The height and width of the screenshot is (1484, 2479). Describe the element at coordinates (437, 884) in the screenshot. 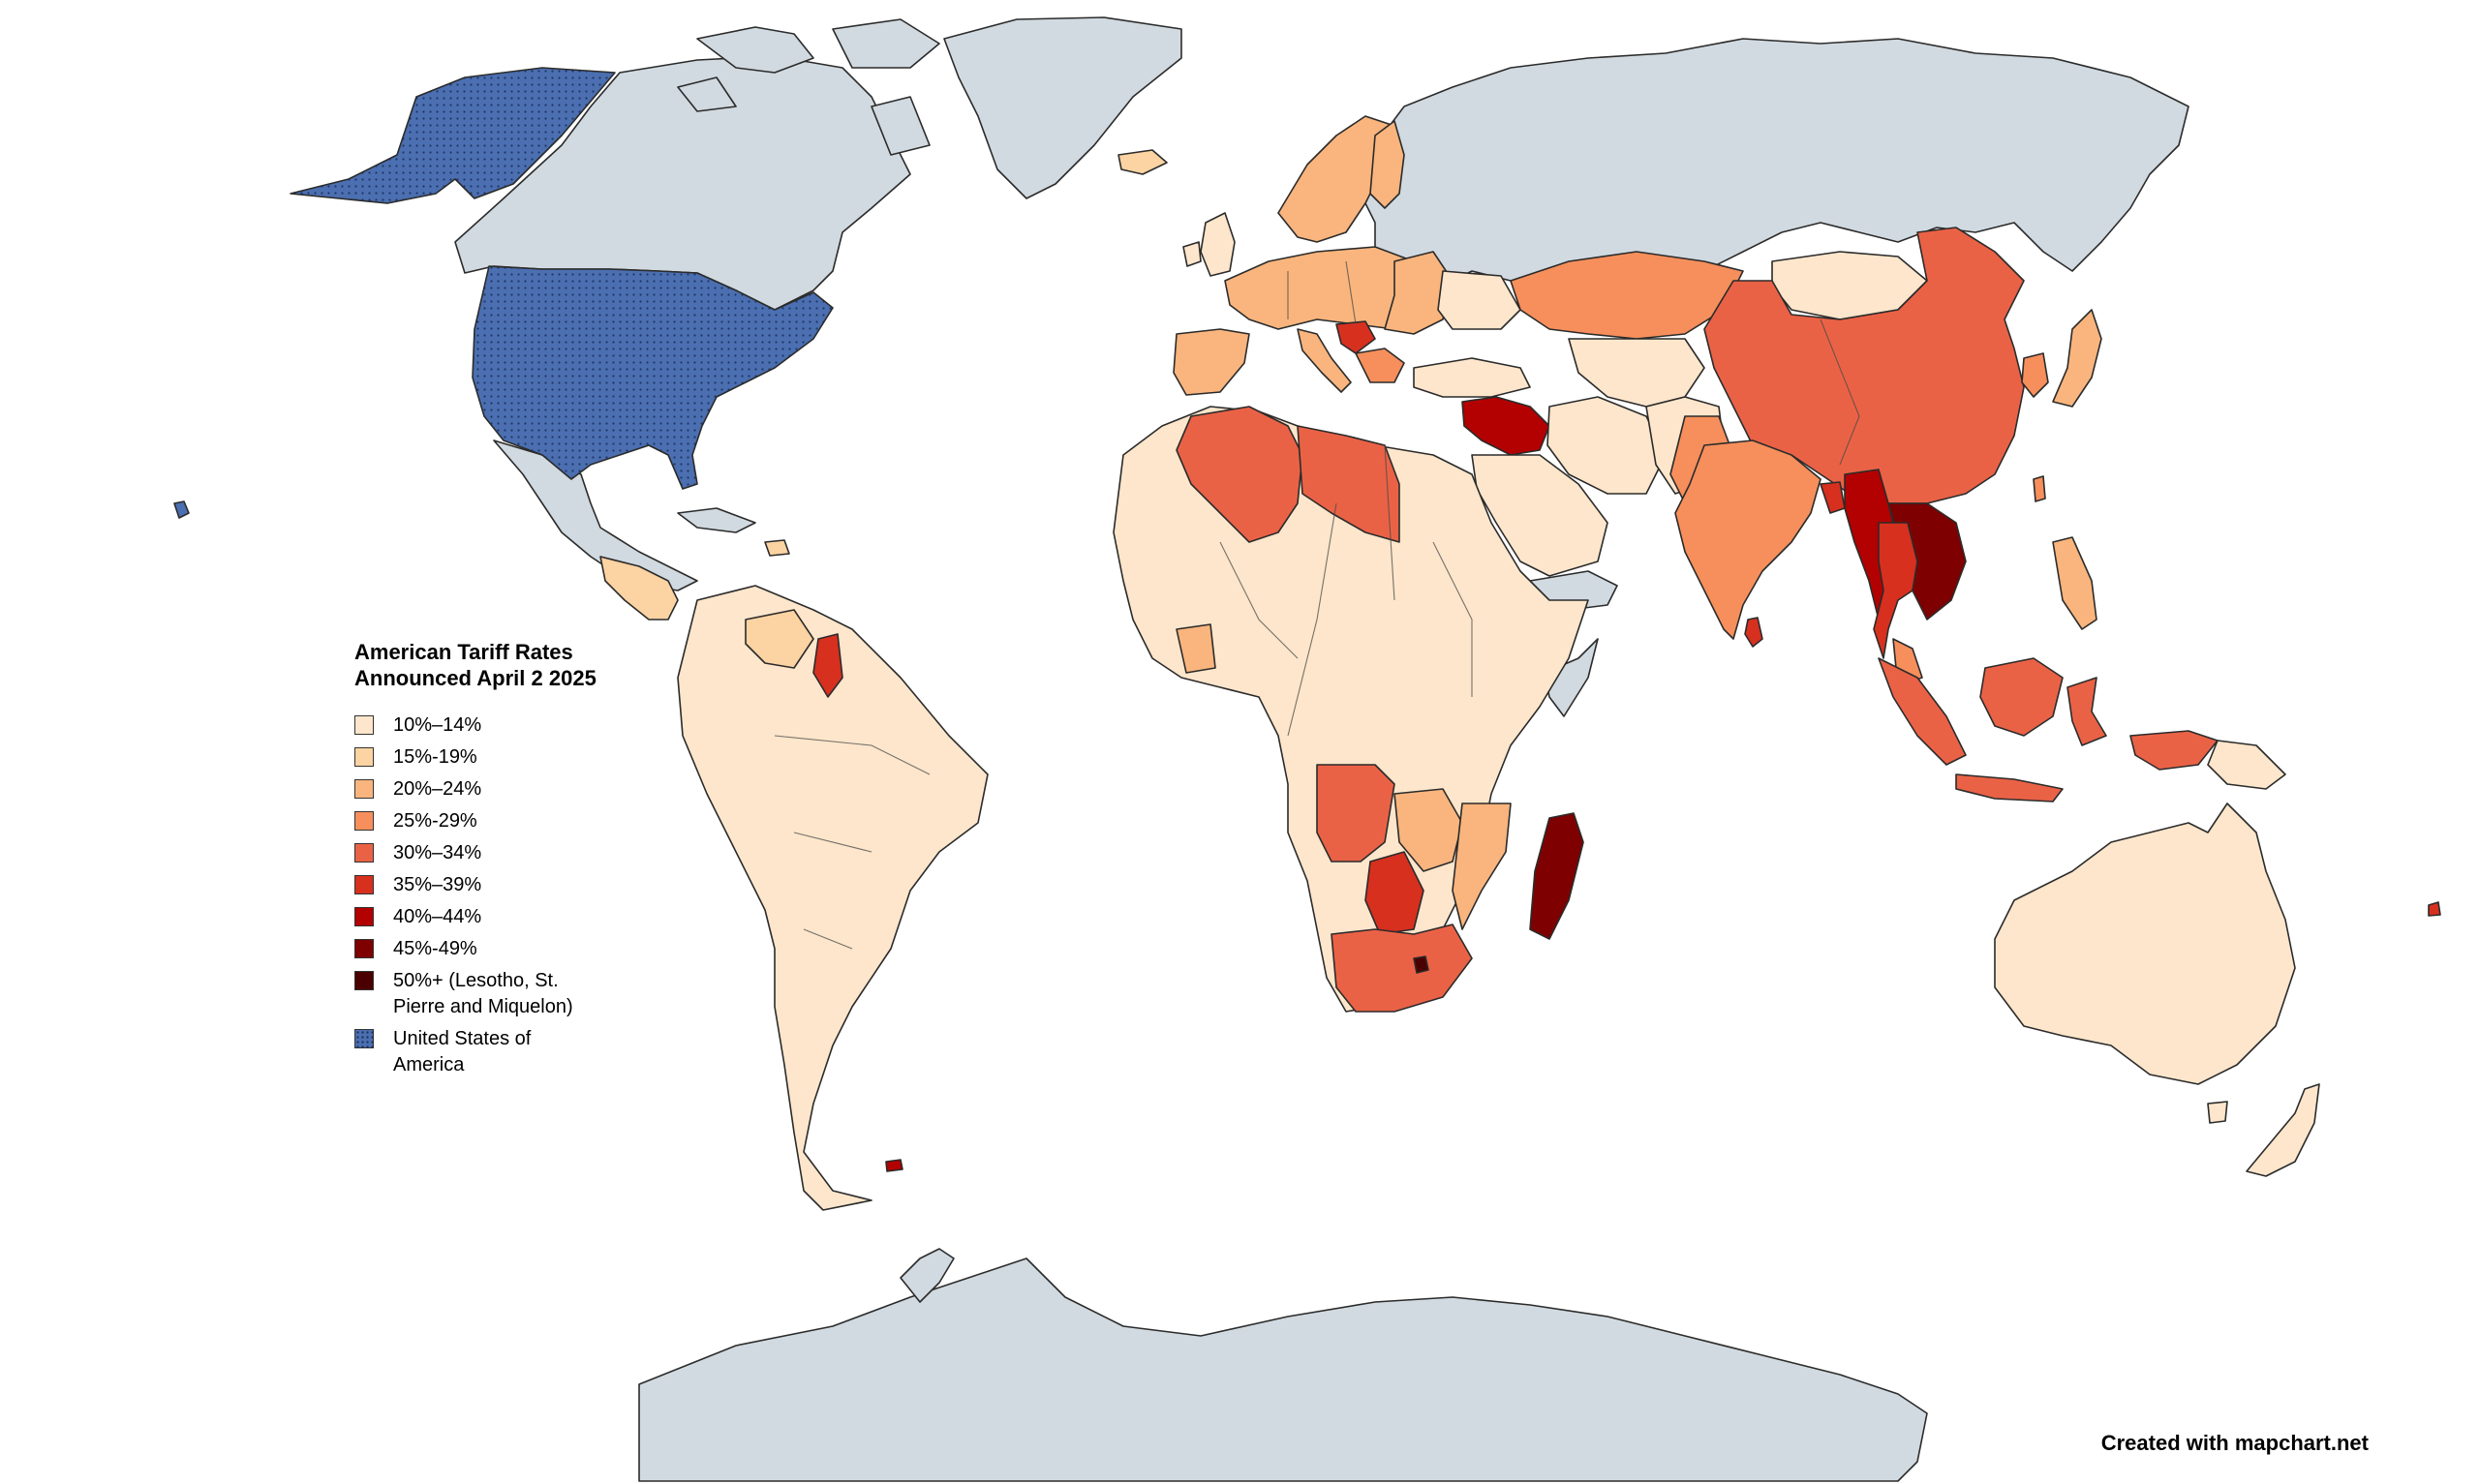

I see `legend-label: 35%–39%` at that location.